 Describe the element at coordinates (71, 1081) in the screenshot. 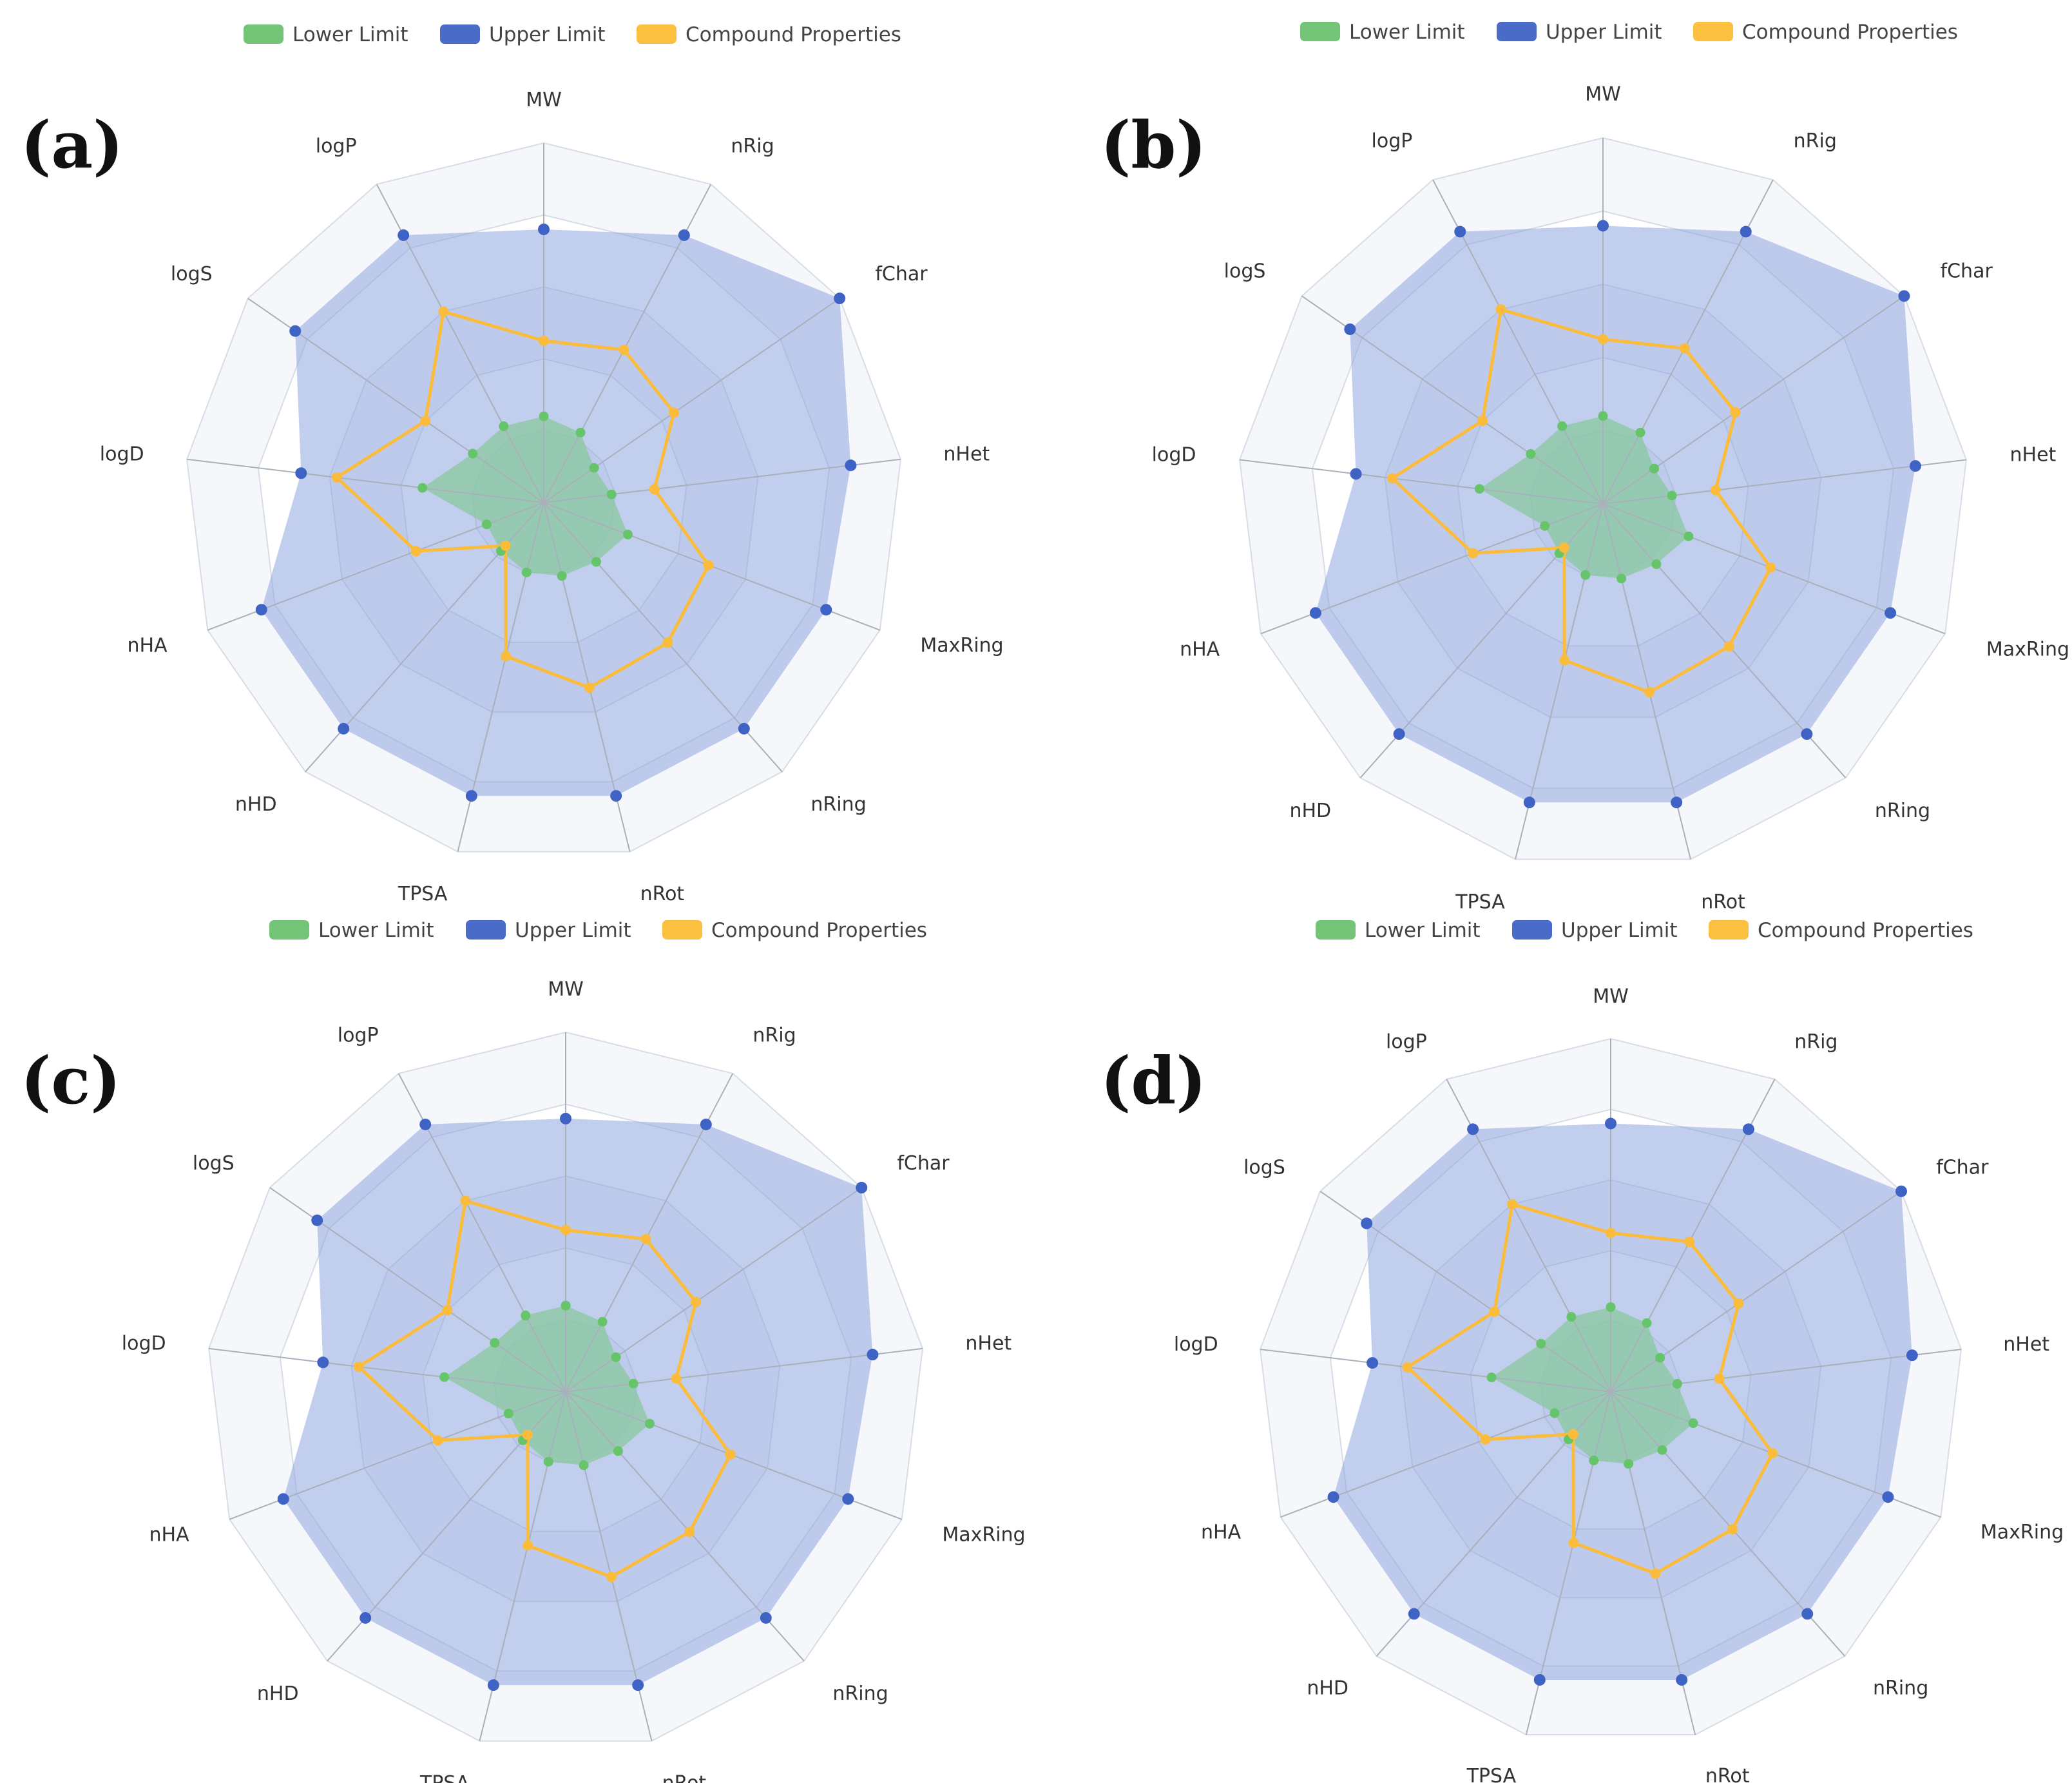

I see `panel-label: (c)` at that location.